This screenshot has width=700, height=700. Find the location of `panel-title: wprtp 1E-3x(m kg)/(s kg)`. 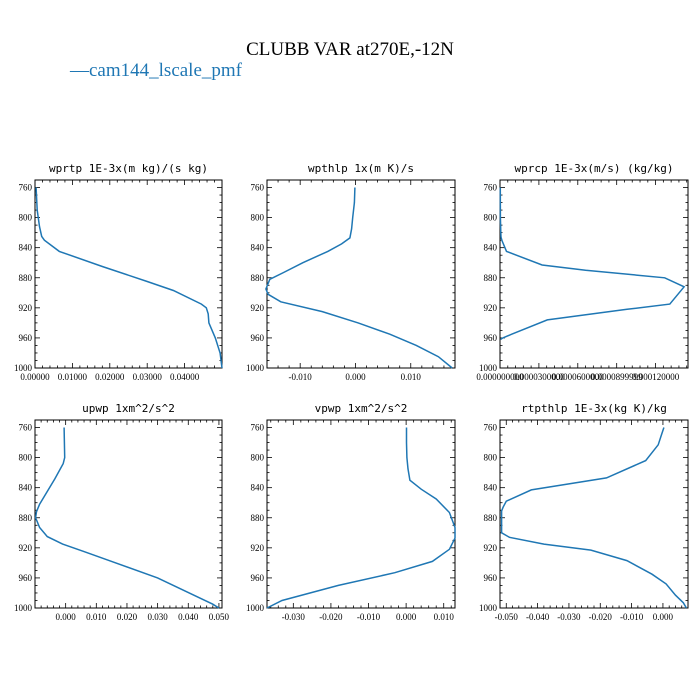

panel-title: wprtp 1E-3x(m kg)/(s kg) is located at coordinates (128, 168).